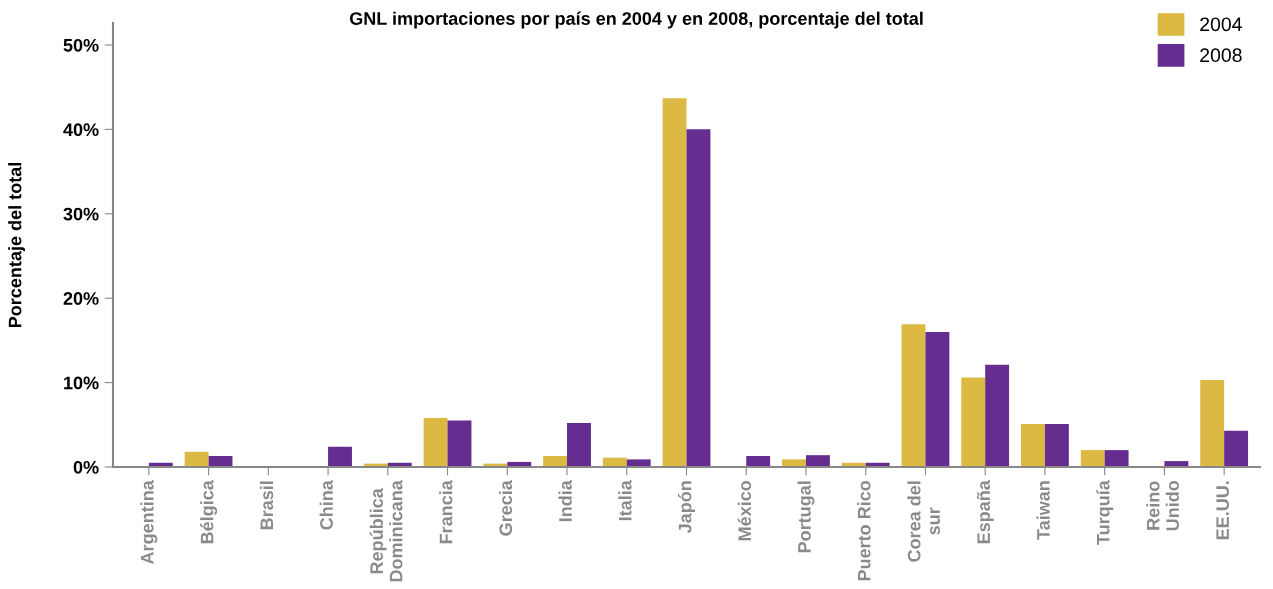 The image size is (1273, 589). What do you see at coordinates (1222, 510) in the screenshot?
I see `x-tick-label: EE.UU.` at bounding box center [1222, 510].